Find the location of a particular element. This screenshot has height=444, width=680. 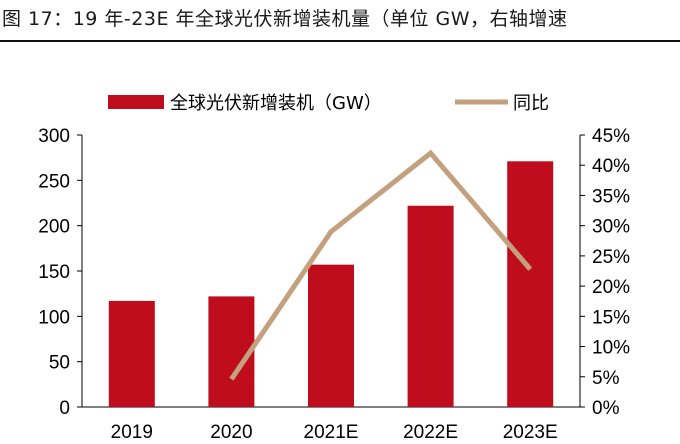

left-tick-label: 250 is located at coordinates (54, 181).